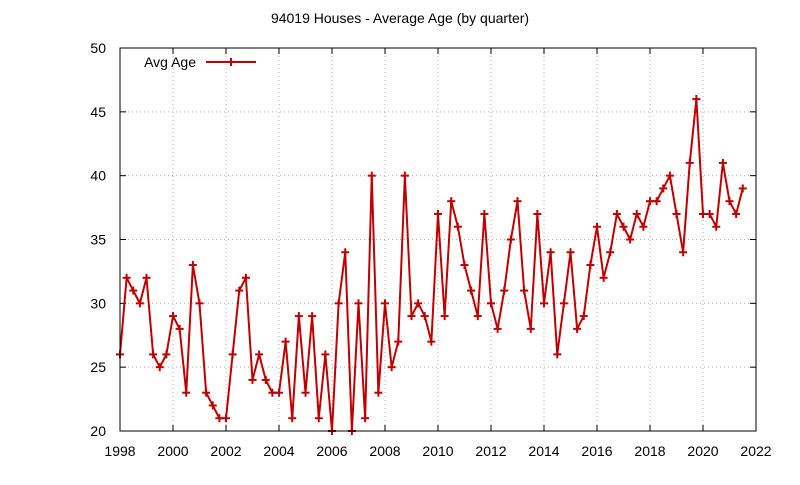  Describe the element at coordinates (98, 240) in the screenshot. I see `y-tick-label: 35` at that location.